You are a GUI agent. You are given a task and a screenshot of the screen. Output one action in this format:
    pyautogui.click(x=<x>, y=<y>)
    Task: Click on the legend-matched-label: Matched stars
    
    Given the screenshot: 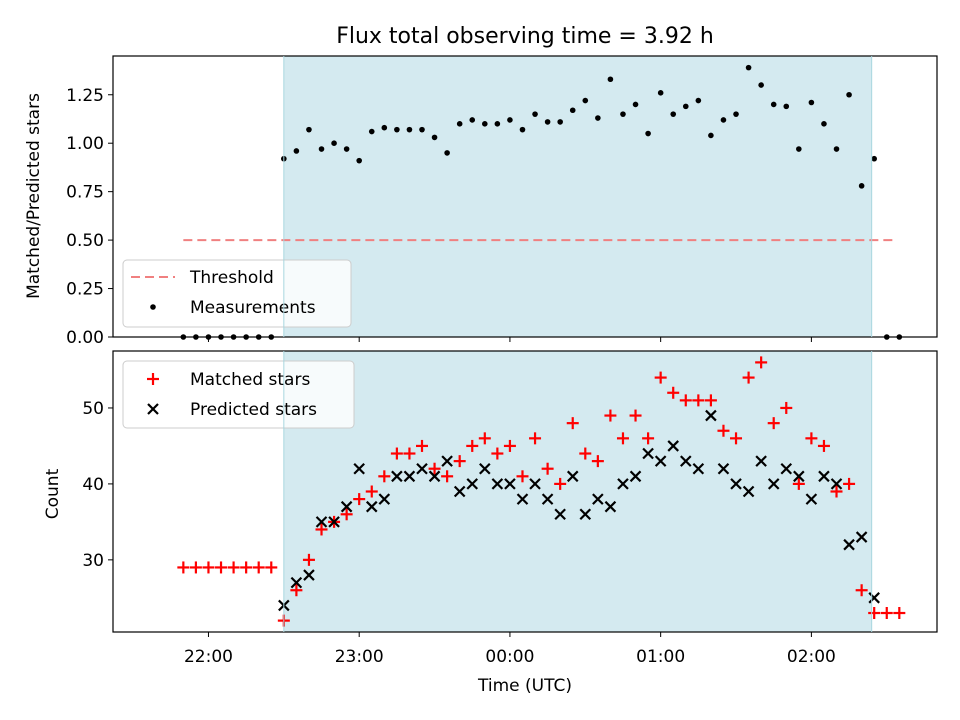 What is the action you would take?
    pyautogui.click(x=250, y=380)
    